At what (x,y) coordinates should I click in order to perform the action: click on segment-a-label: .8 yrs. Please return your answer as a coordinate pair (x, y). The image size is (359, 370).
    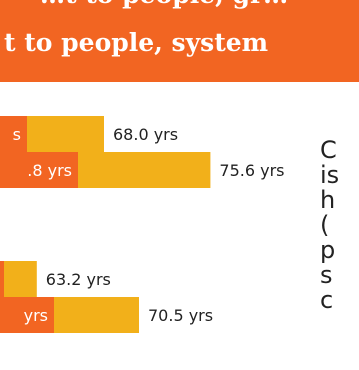
    Looking at the image, I should click on (49, 170).